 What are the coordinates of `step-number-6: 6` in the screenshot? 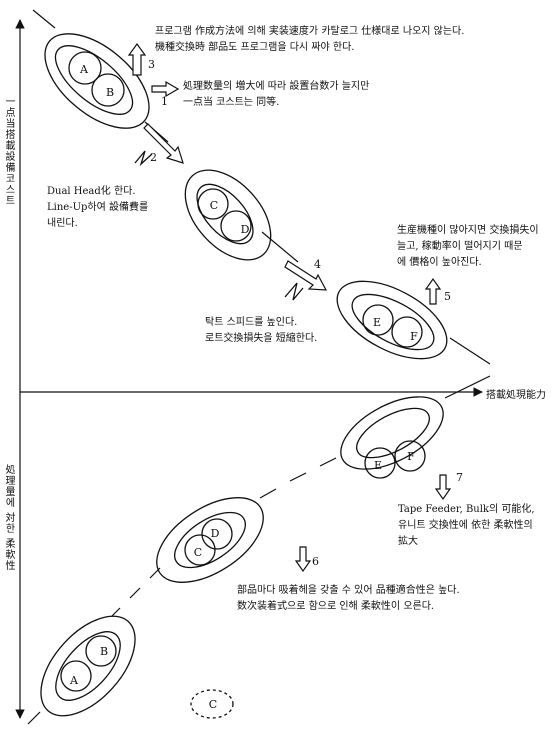 It's located at (315, 561).